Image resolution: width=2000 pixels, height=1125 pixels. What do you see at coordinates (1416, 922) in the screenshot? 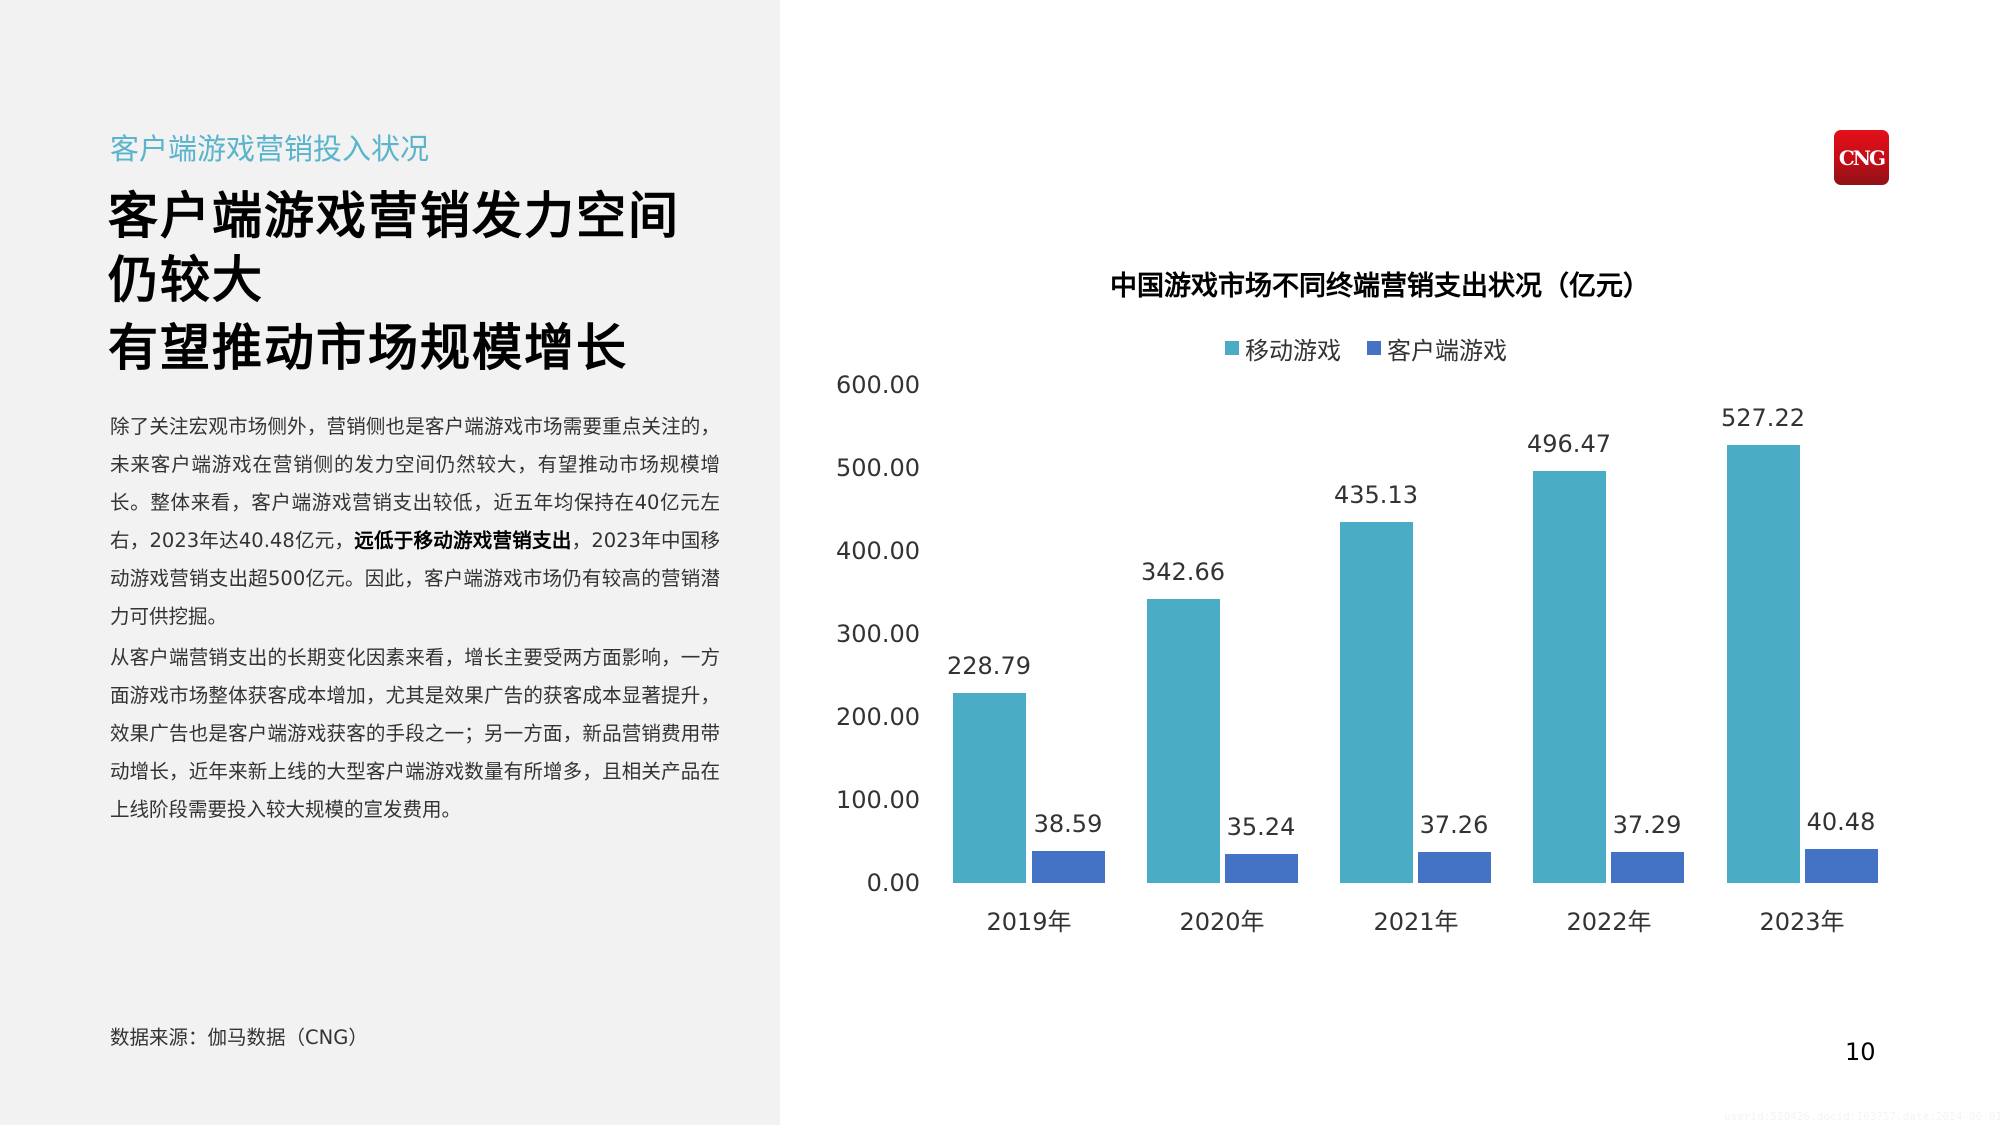
I see `x-label-2021: 2021年` at bounding box center [1416, 922].